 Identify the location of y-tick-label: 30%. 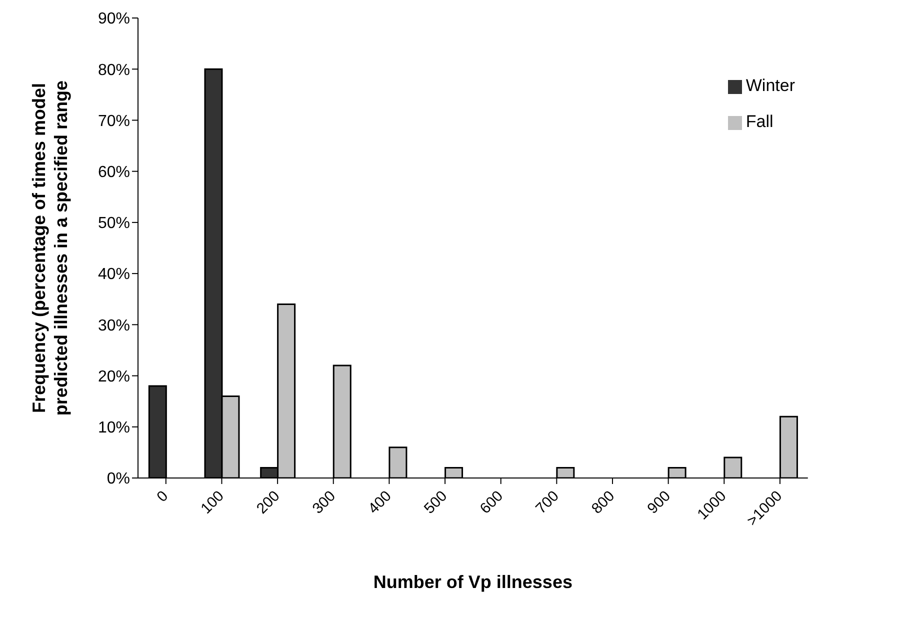
(114, 325).